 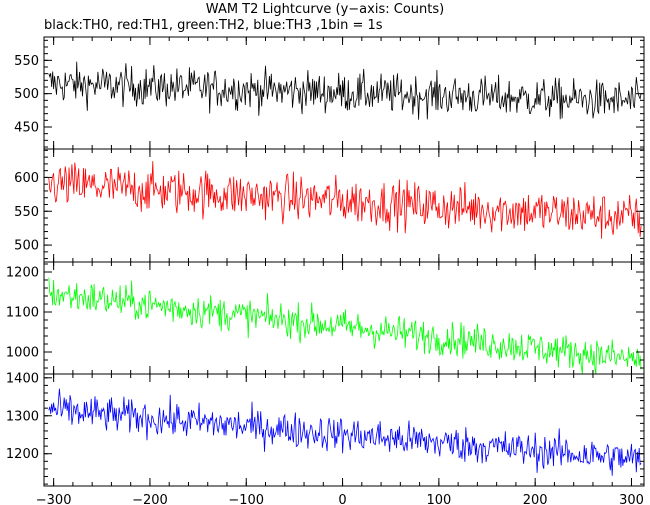 I want to click on chart-title: WAM T2 Lightcurve (y−axis: Counts), so click(x=325, y=9).